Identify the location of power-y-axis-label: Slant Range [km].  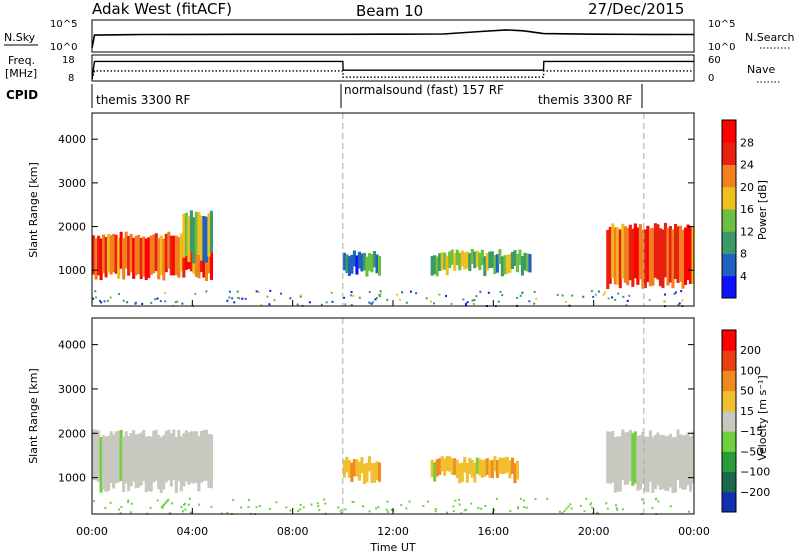
(33, 210).